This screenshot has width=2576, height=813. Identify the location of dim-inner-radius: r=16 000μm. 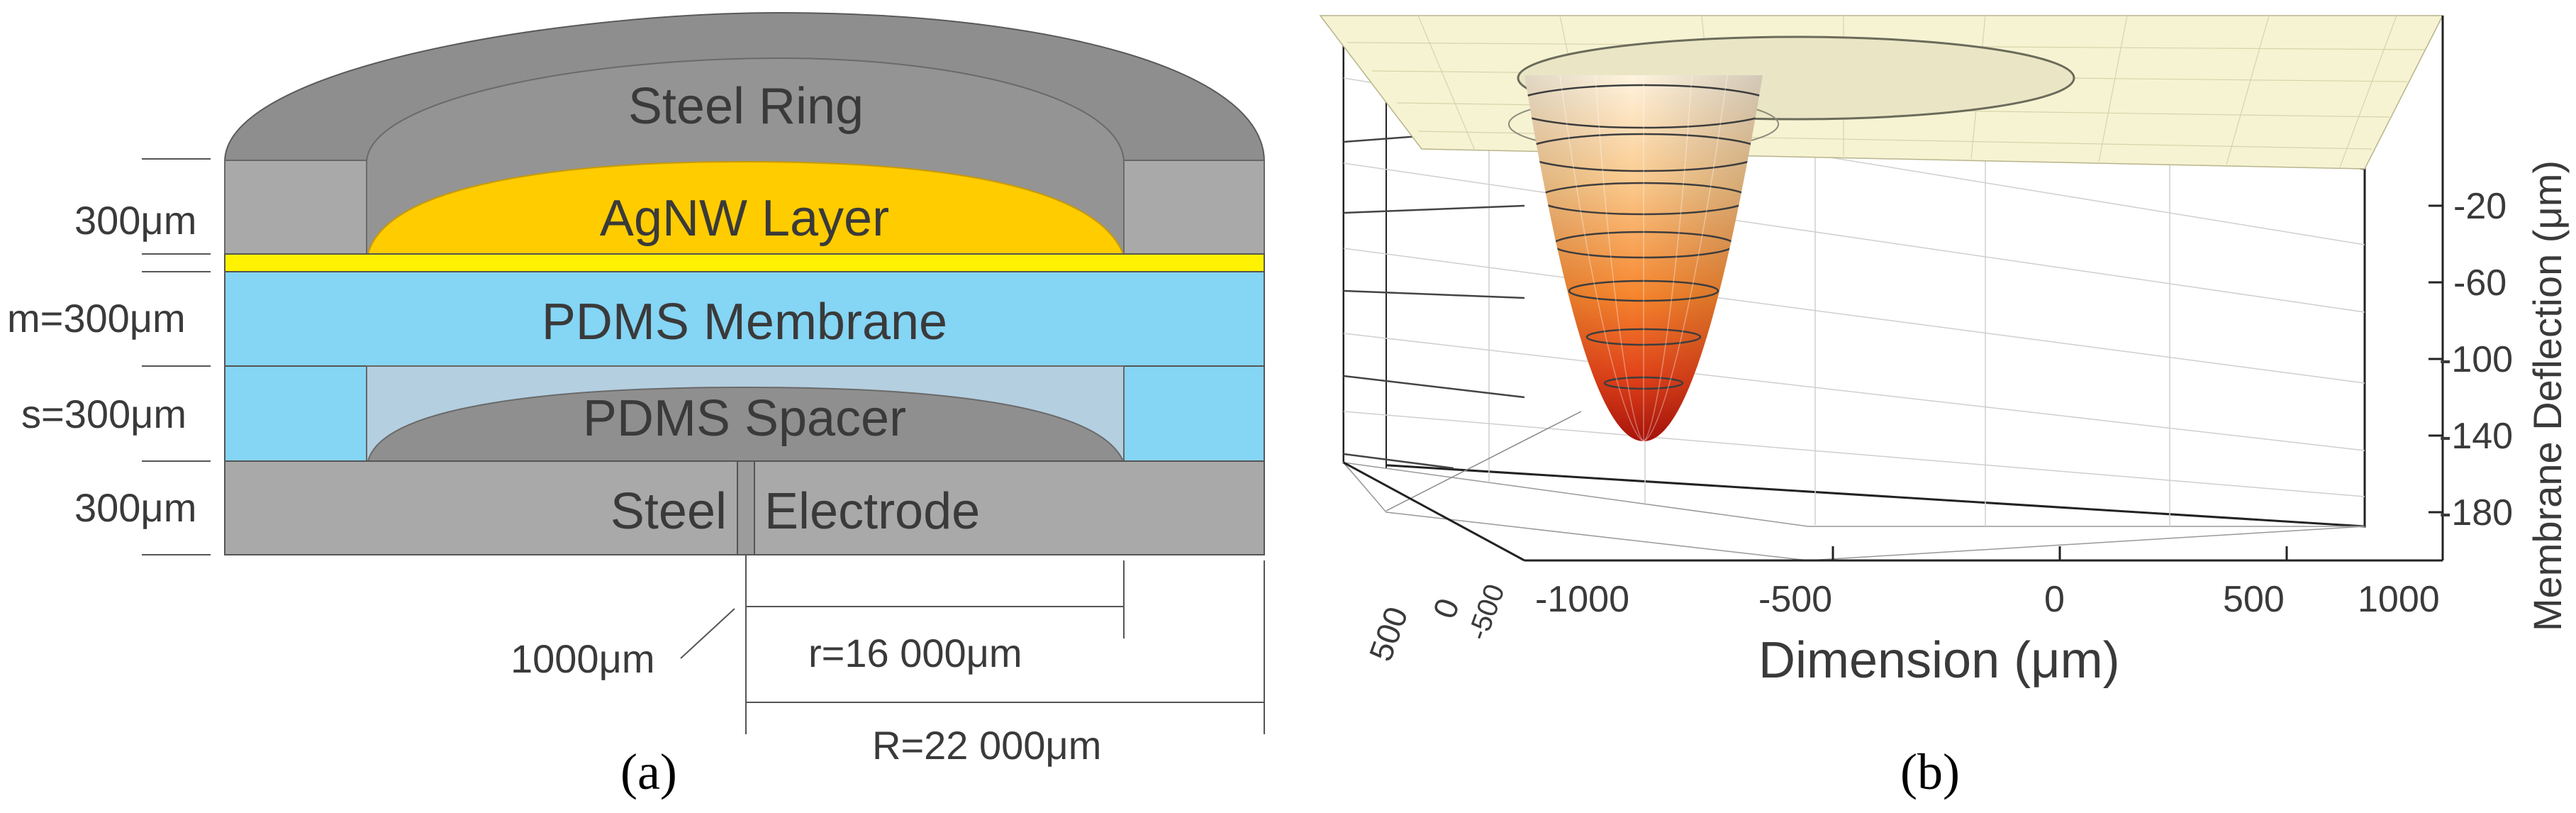
(915, 653).